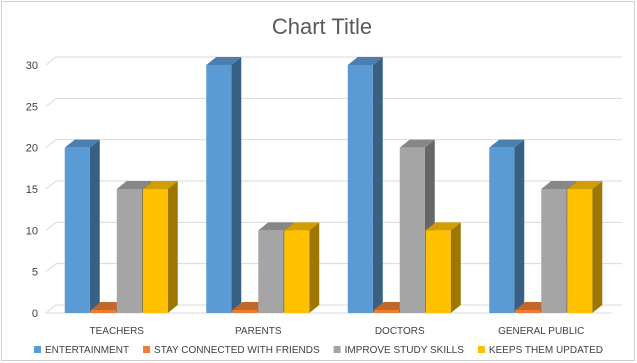 The height and width of the screenshot is (363, 637). I want to click on category-label: PARENTS, so click(258, 331).